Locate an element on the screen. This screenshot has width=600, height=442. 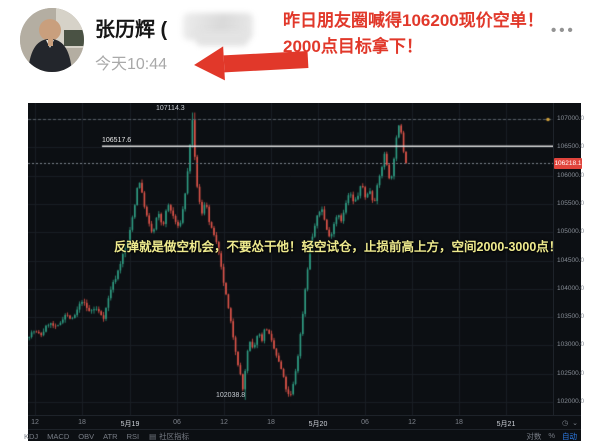
time-tick: 5月21 is located at coordinates (506, 424).